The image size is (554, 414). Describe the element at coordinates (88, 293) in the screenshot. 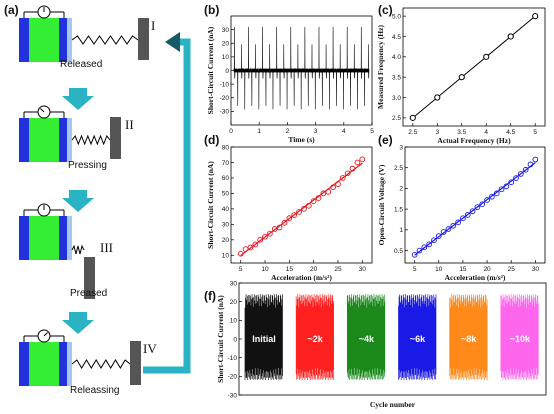

I see `state-caption: Preased` at that location.